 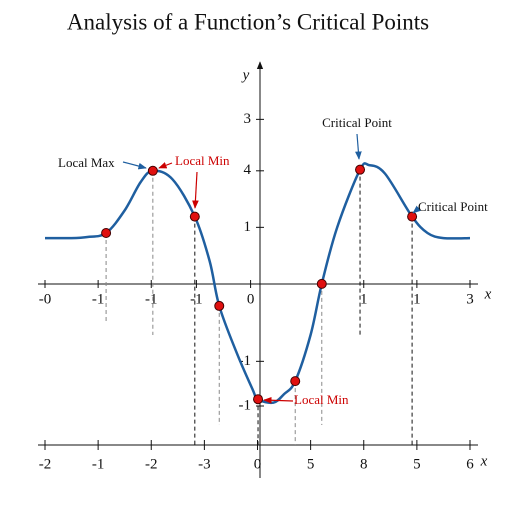 I want to click on y-tick-label: 4, so click(x=248, y=170).